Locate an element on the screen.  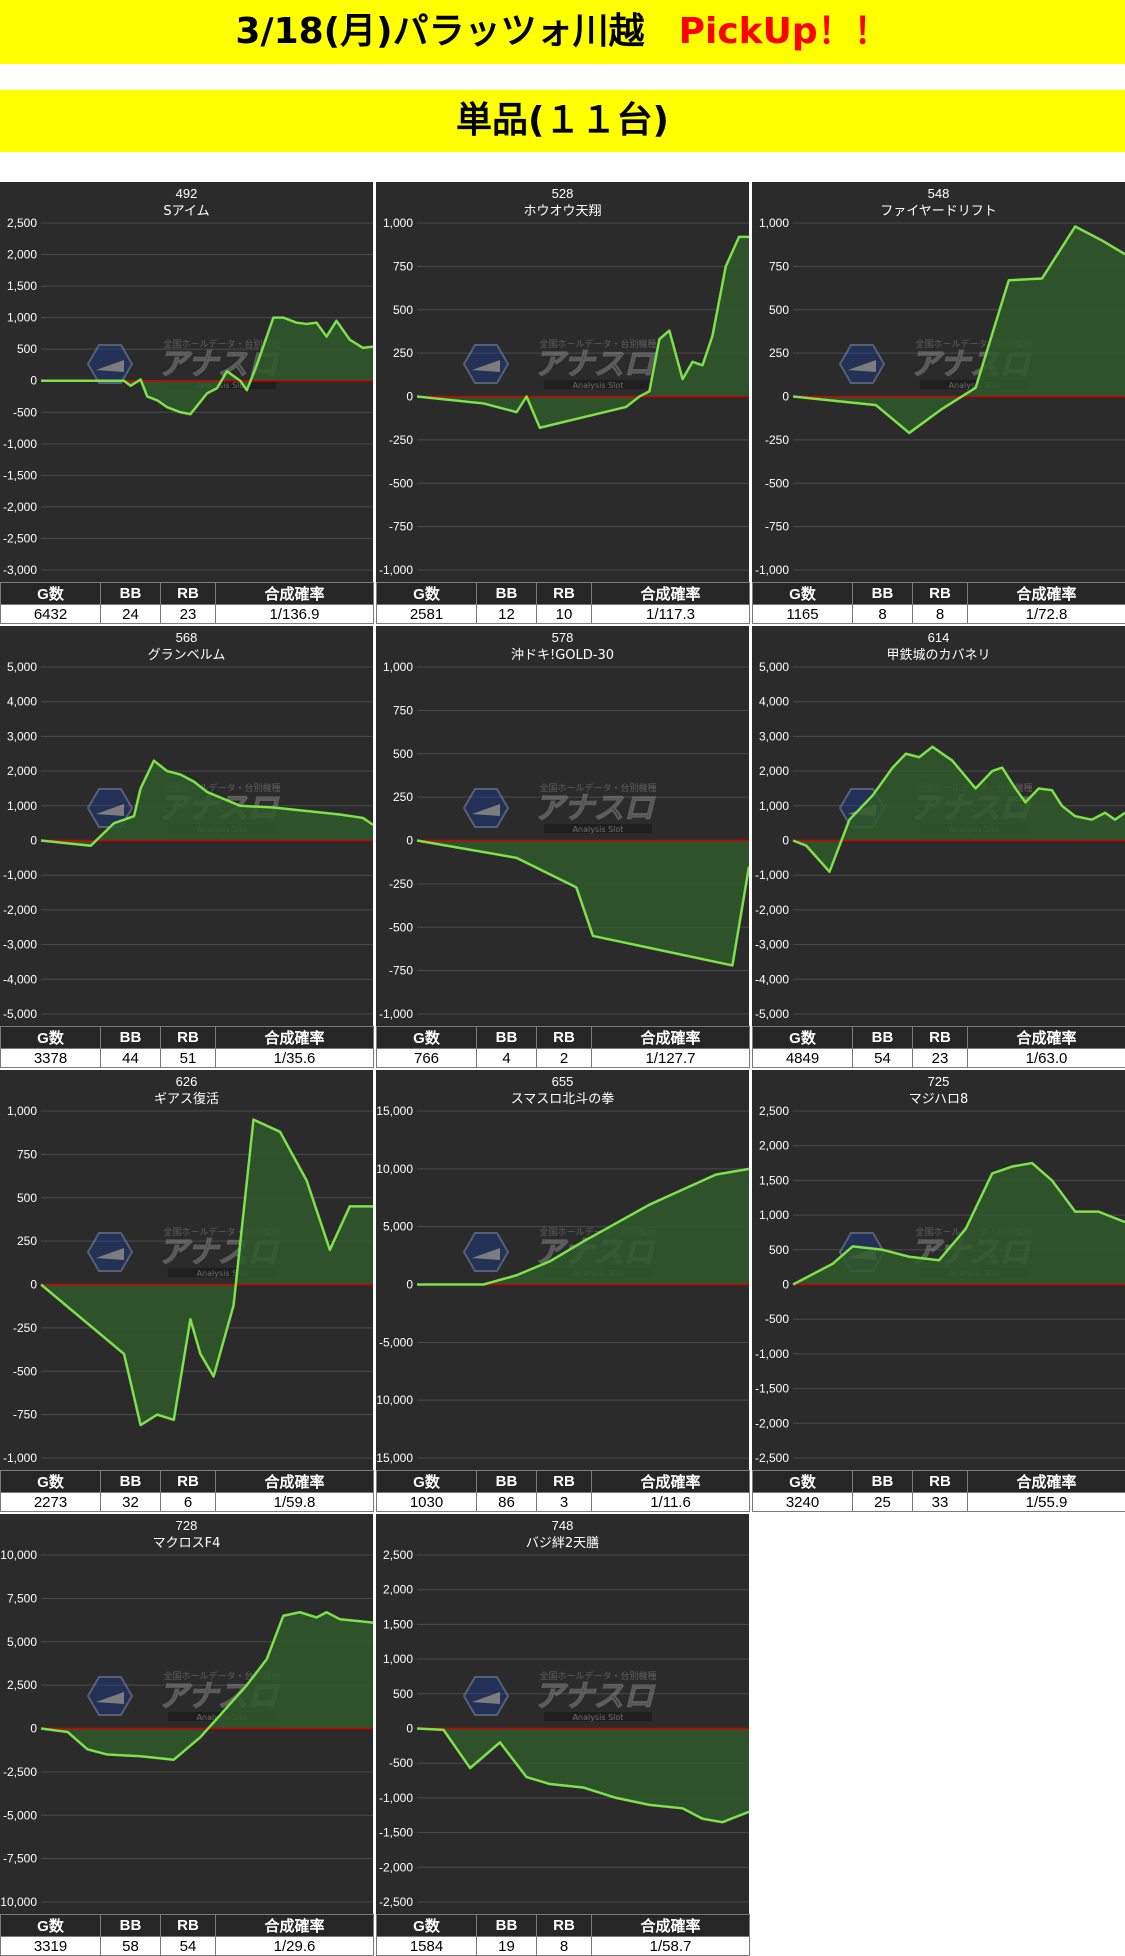
machine-number: 548 is located at coordinates (939, 193).